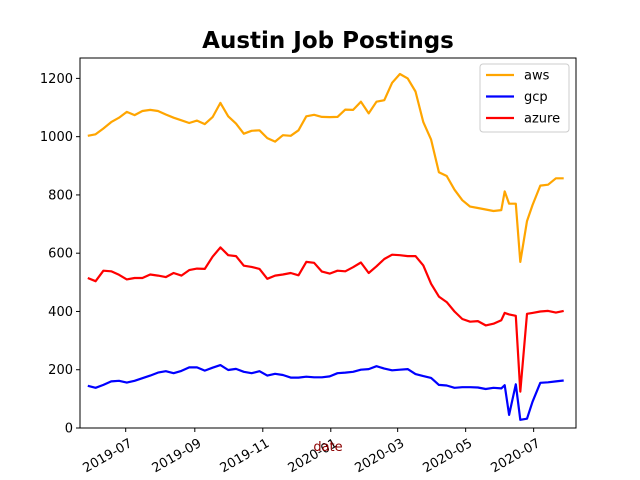  I want to click on series-line-gcp, so click(325, 392).